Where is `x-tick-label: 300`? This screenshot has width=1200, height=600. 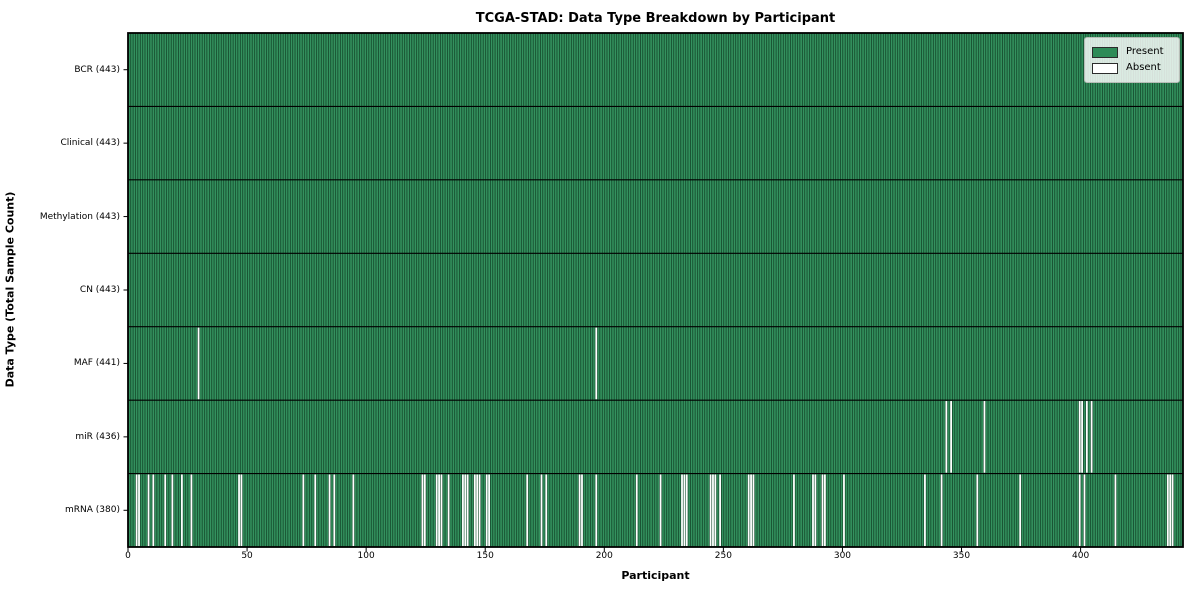
x-tick-label: 300 is located at coordinates (842, 556).